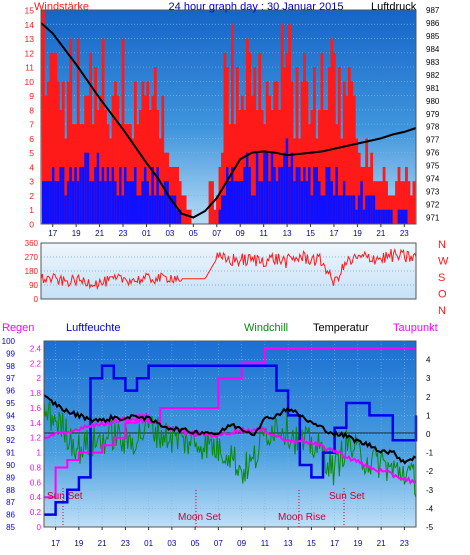 The width and height of the screenshot is (470, 555). What do you see at coordinates (430, 490) in the screenshot?
I see `temperature-tick-label: -3` at bounding box center [430, 490].